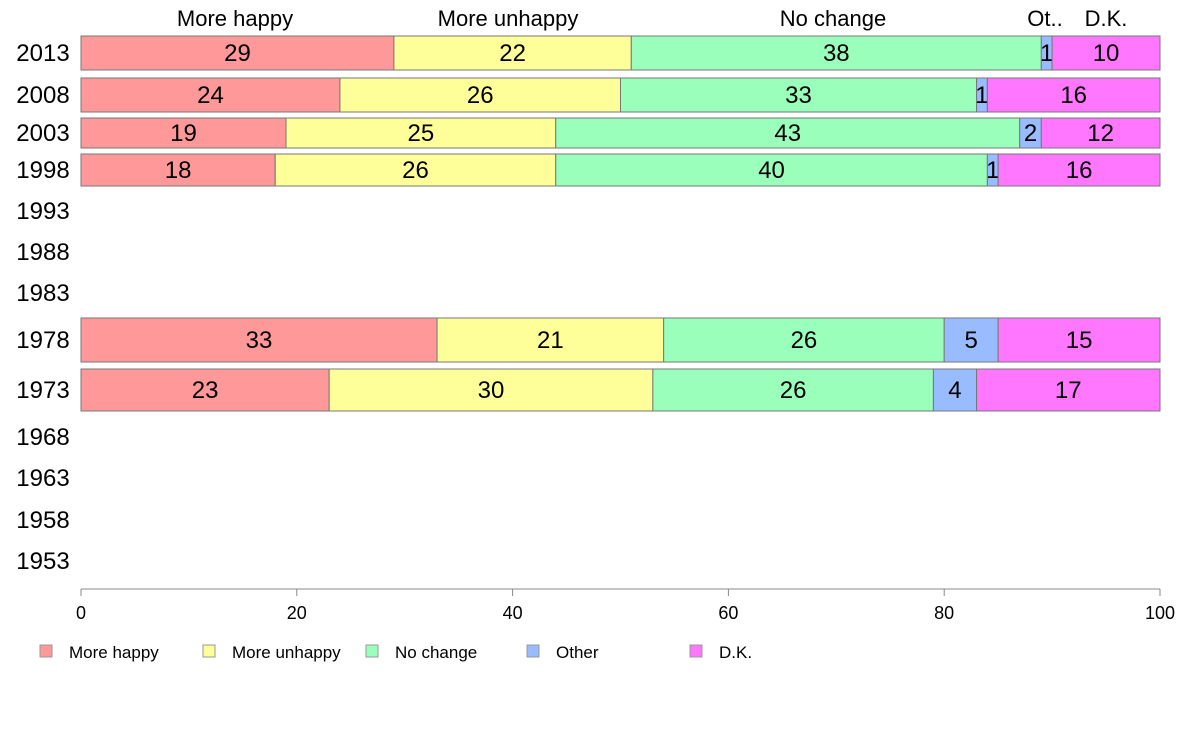  I want to click on column-header-more-happy: More happy, so click(235, 18).